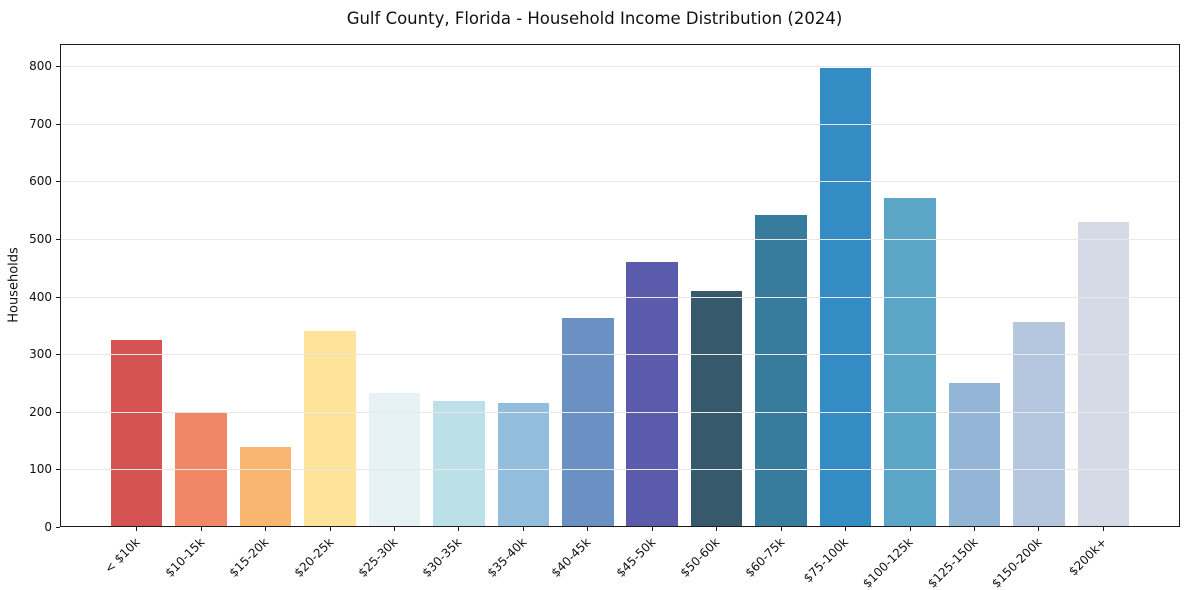 The height and width of the screenshot is (590, 1189). I want to click on x-tick-label-15: $200k+, so click(1087, 557).